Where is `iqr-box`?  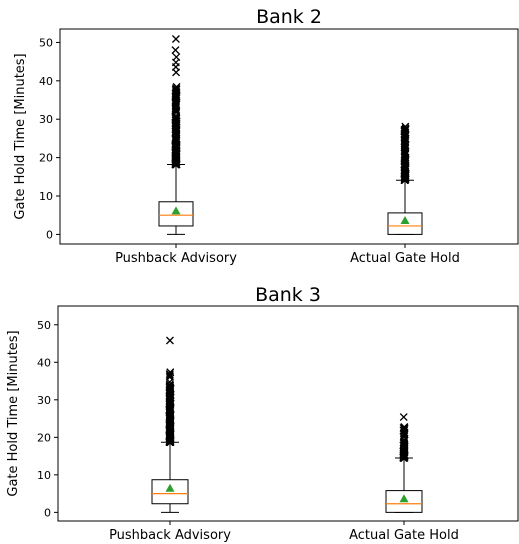
iqr-box is located at coordinates (170, 492).